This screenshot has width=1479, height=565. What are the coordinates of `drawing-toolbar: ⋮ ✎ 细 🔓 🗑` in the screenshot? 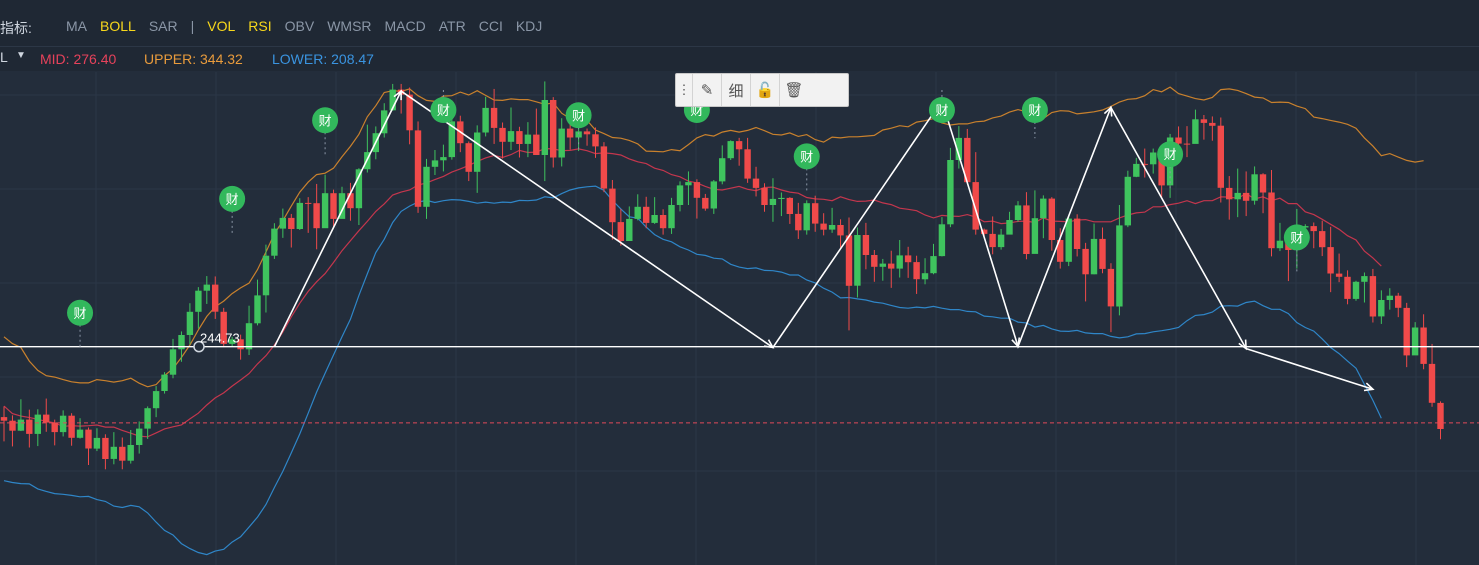 It's located at (762, 90).